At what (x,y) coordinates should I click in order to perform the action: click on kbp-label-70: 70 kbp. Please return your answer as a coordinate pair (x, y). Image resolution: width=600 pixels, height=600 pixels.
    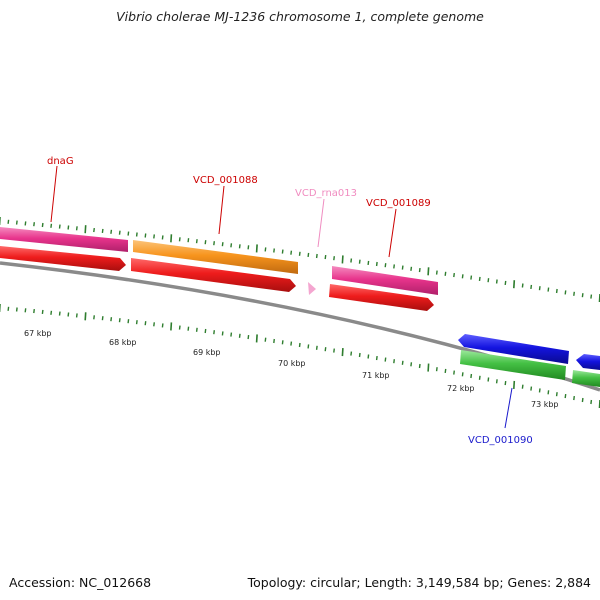
    Looking at the image, I should click on (292, 363).